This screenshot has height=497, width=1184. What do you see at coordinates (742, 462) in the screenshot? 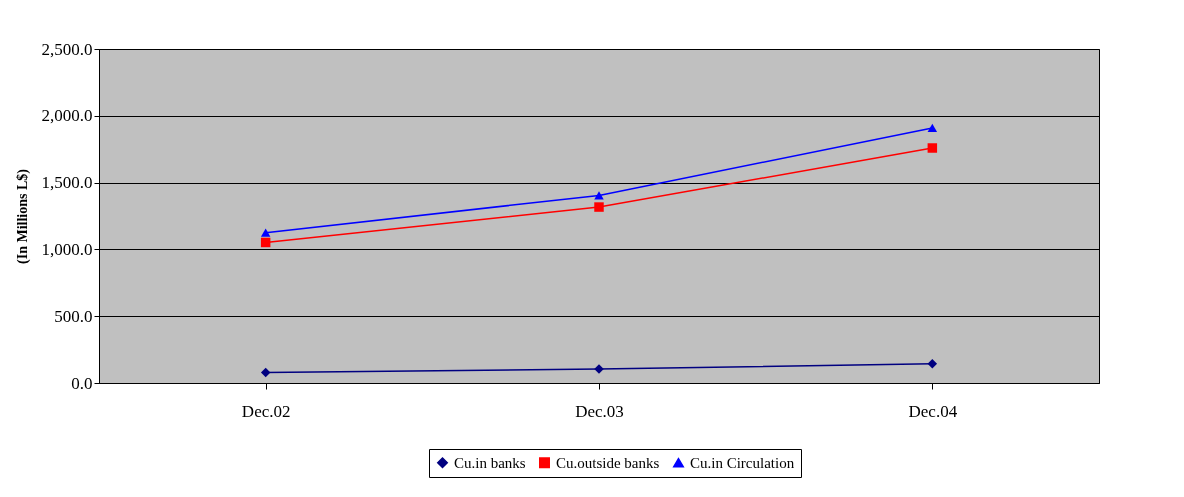
I see `legend-label: Cu.in Circulation` at bounding box center [742, 462].